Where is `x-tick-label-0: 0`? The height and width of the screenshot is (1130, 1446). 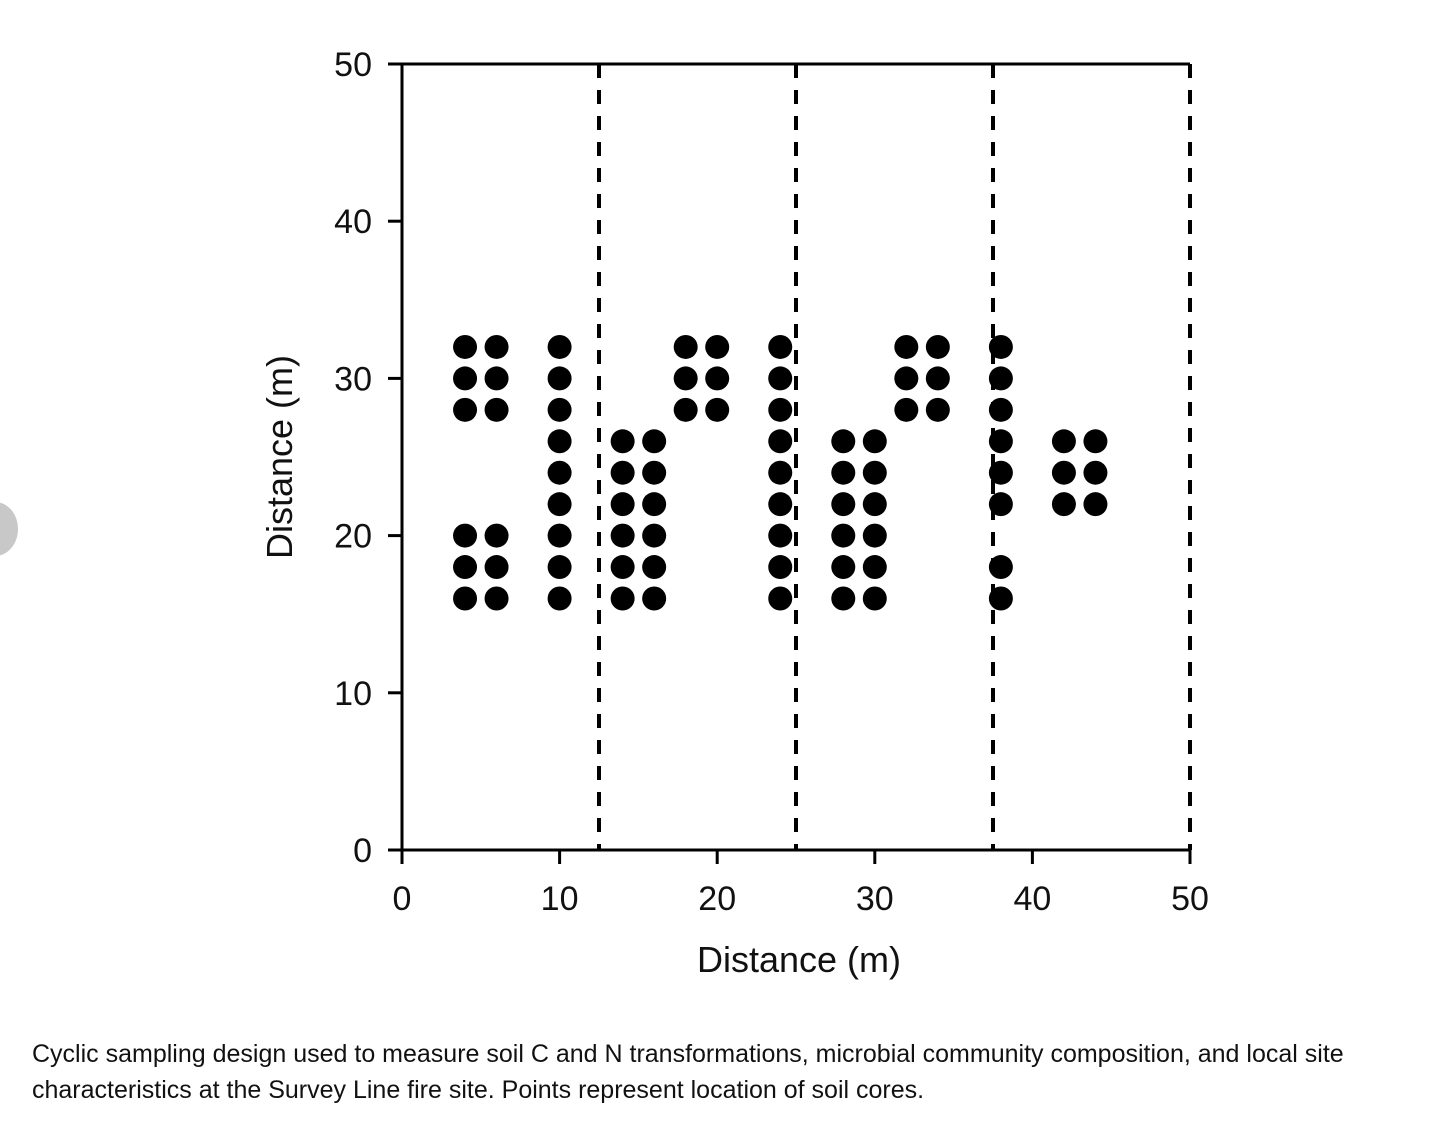
x-tick-label-0: 0 is located at coordinates (402, 899).